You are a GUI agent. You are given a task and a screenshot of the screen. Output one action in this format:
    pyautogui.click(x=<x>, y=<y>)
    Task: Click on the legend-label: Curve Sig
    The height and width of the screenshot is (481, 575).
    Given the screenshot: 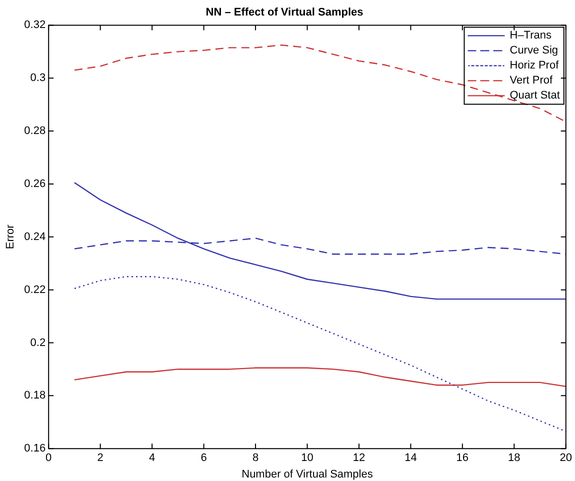 What is the action you would take?
    pyautogui.click(x=534, y=50)
    